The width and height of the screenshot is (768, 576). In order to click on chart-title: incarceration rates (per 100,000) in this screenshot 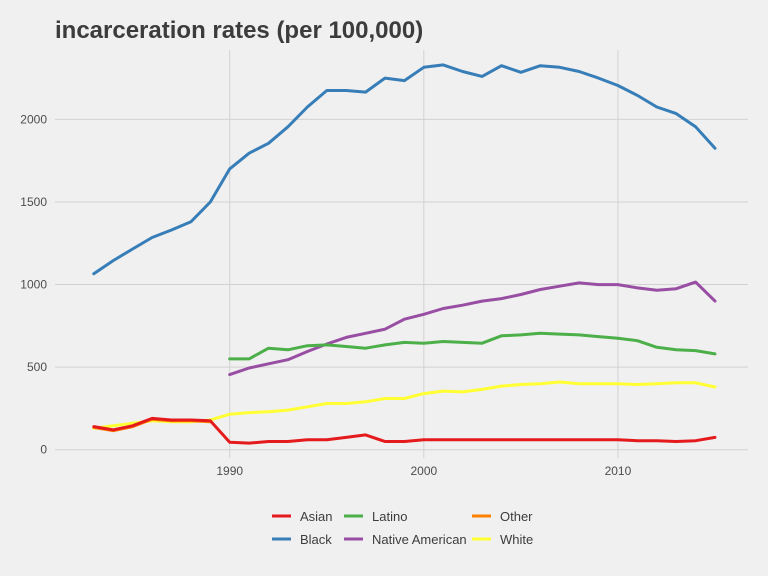, I will do `click(239, 30)`.